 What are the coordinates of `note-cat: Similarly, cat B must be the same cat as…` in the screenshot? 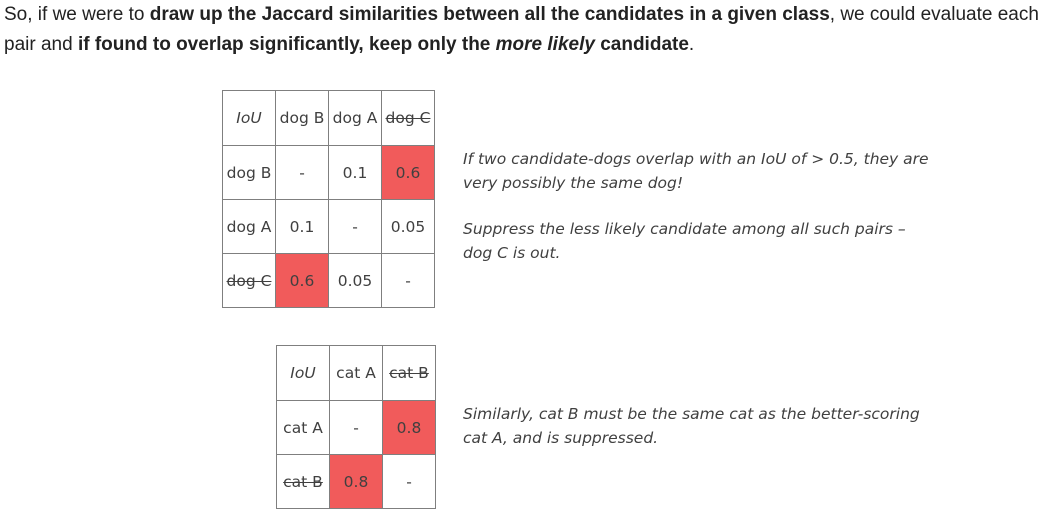 It's located at (691, 426).